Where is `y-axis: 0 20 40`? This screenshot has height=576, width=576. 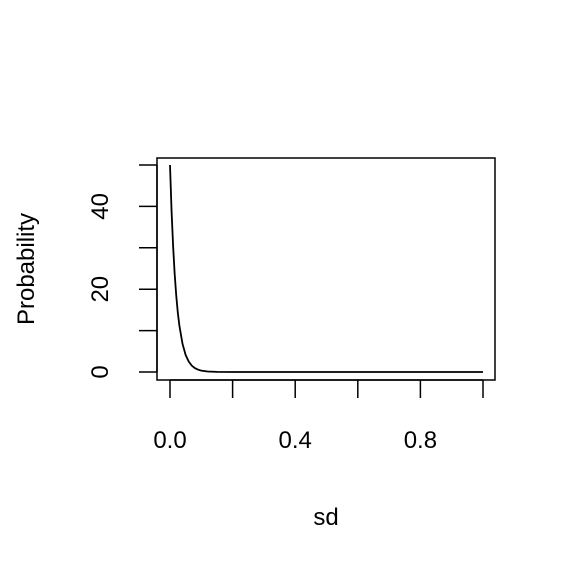
y-axis: 0 20 40 is located at coordinates (122, 271).